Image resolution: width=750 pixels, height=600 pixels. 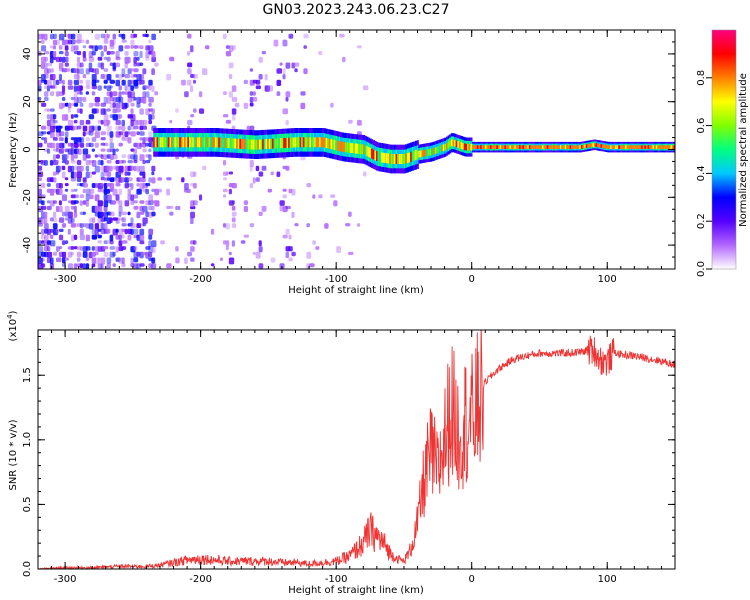 What do you see at coordinates (336, 579) in the screenshot?
I see `x-tick-label: -100` at bounding box center [336, 579].